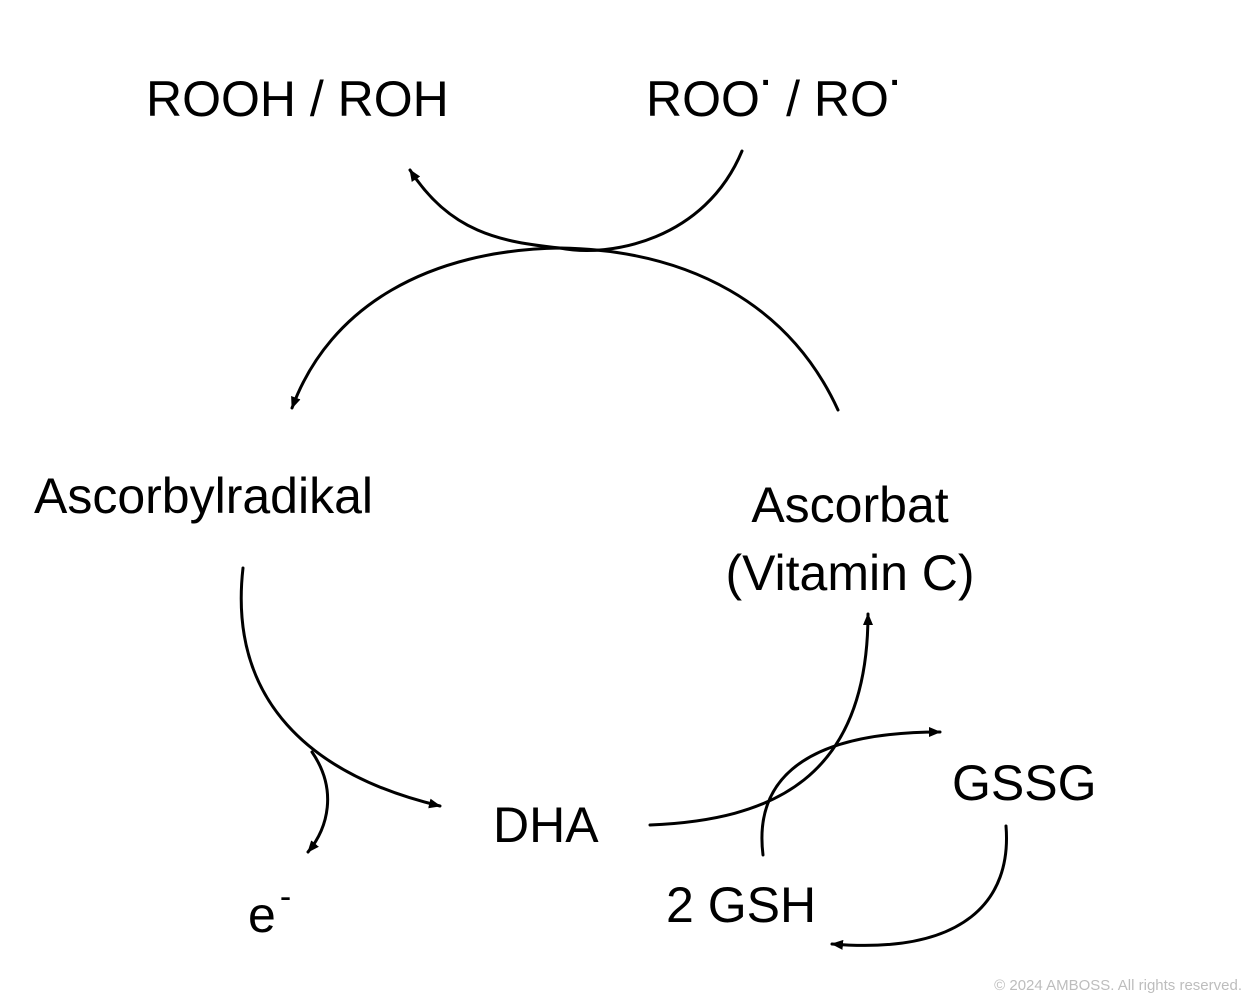 The height and width of the screenshot is (1000, 1250). I want to click on label-electron: e-, so click(269, 911).